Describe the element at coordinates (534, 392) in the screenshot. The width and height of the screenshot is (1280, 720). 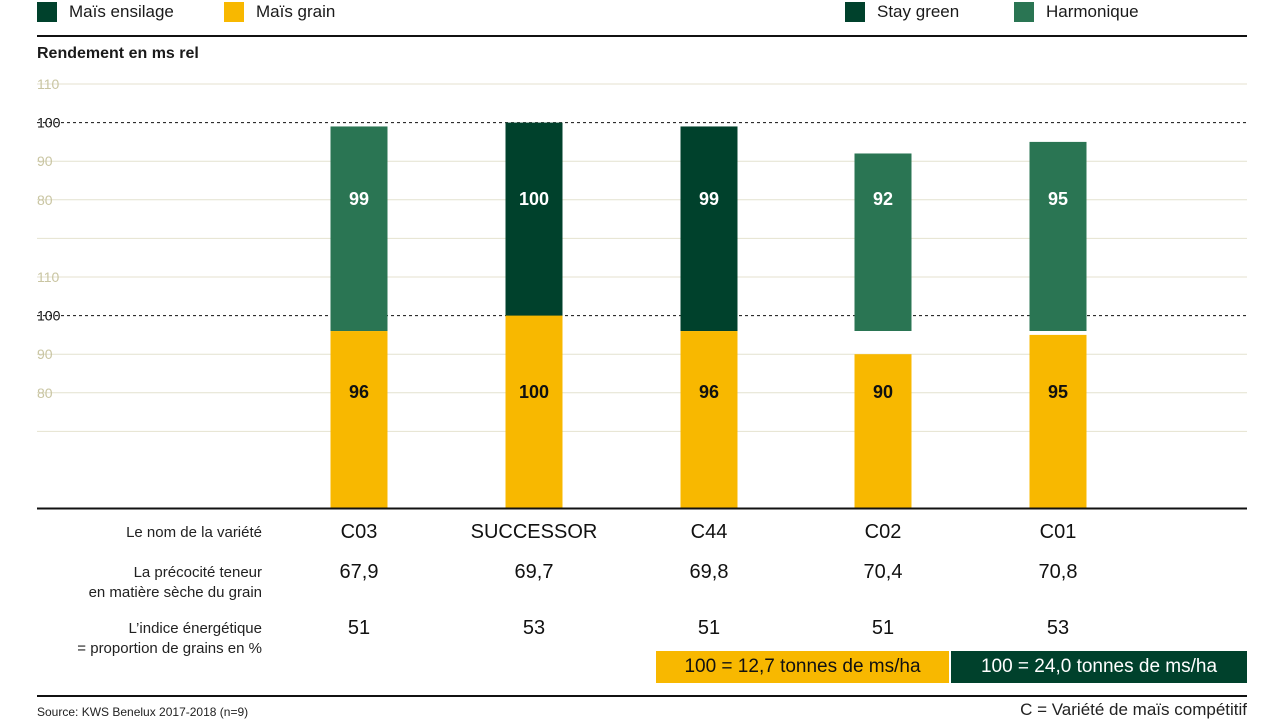
I see `grain-value-label: 100` at that location.